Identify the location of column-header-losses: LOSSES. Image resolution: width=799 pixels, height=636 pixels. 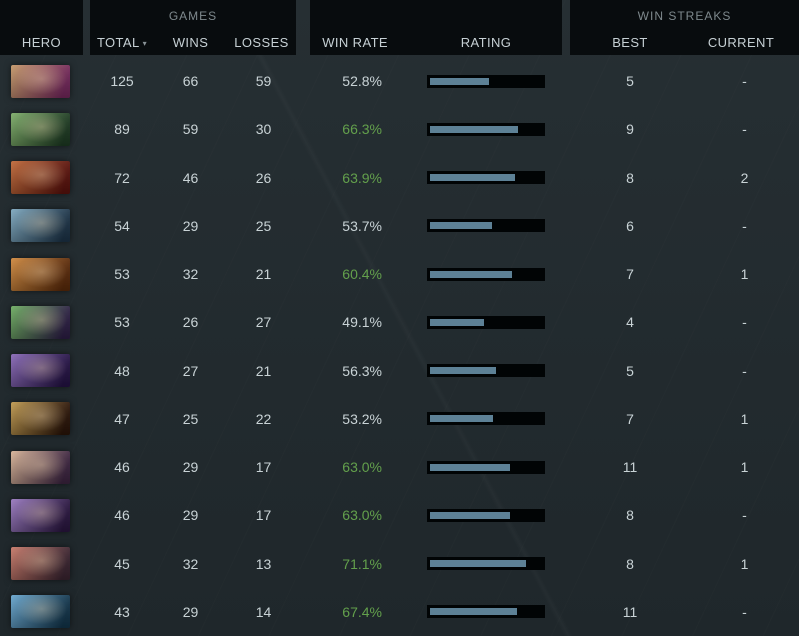
(261, 42).